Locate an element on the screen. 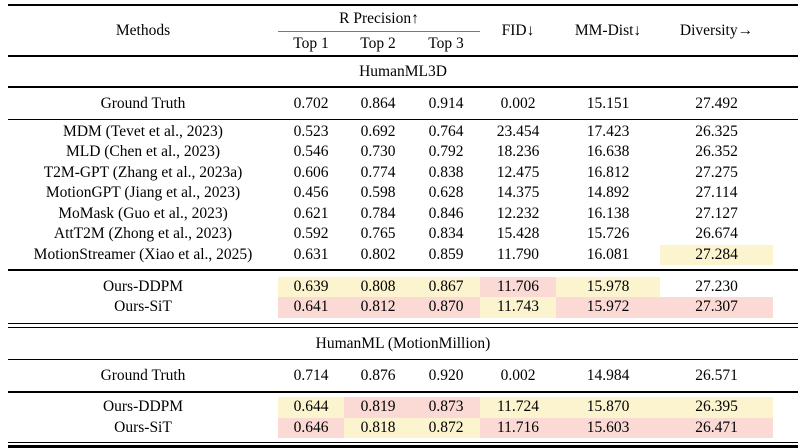 Image resolution: width=806 pixels, height=448 pixels. value-cell-mm-dist: 15.603 is located at coordinates (608, 428).